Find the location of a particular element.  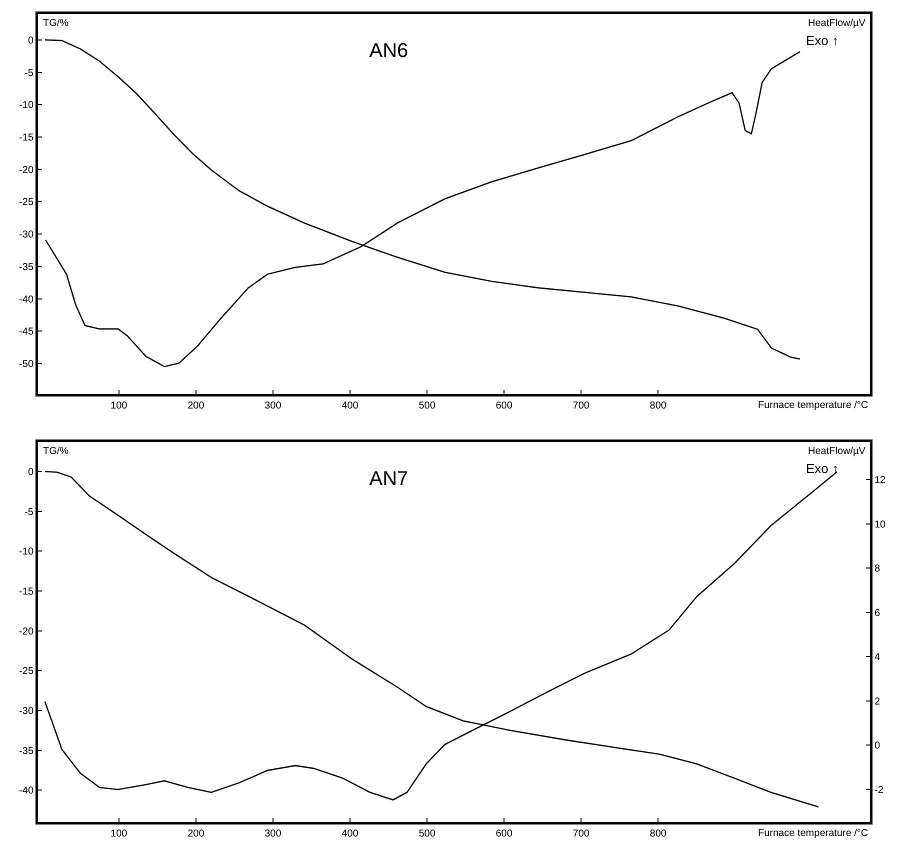

y2-tick-label: 8 is located at coordinates (877, 569).